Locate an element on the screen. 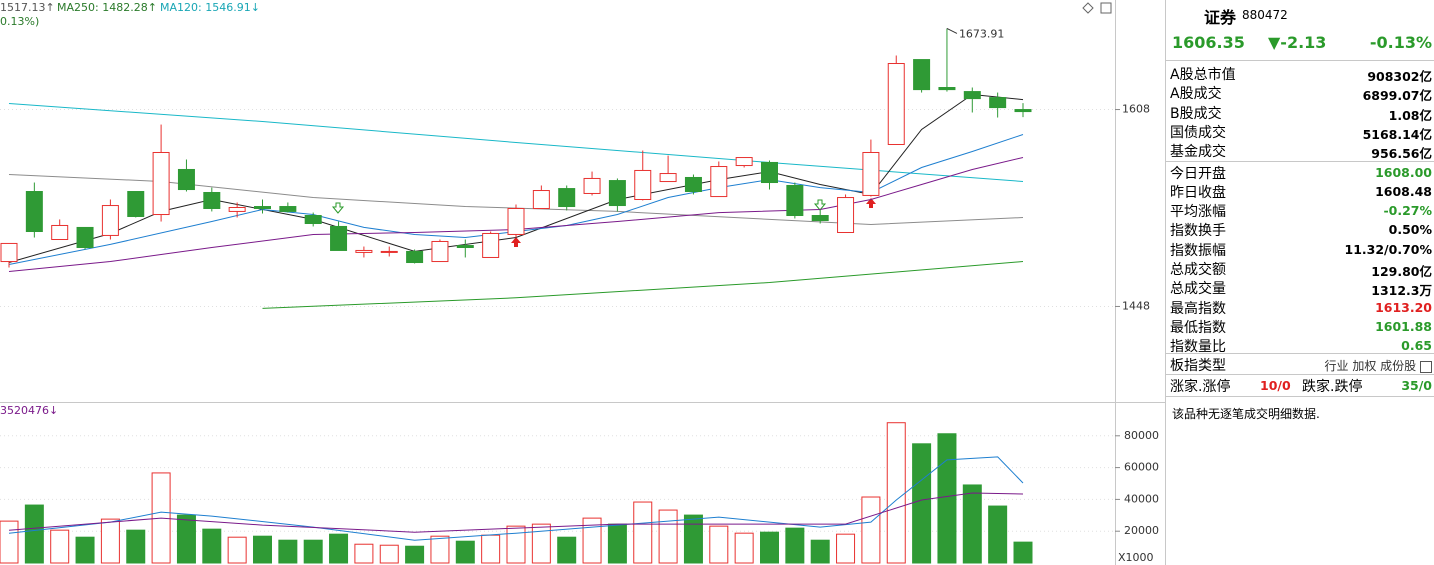 This screenshot has height=565, width=1434. row-label: A股总市值 is located at coordinates (1203, 75).